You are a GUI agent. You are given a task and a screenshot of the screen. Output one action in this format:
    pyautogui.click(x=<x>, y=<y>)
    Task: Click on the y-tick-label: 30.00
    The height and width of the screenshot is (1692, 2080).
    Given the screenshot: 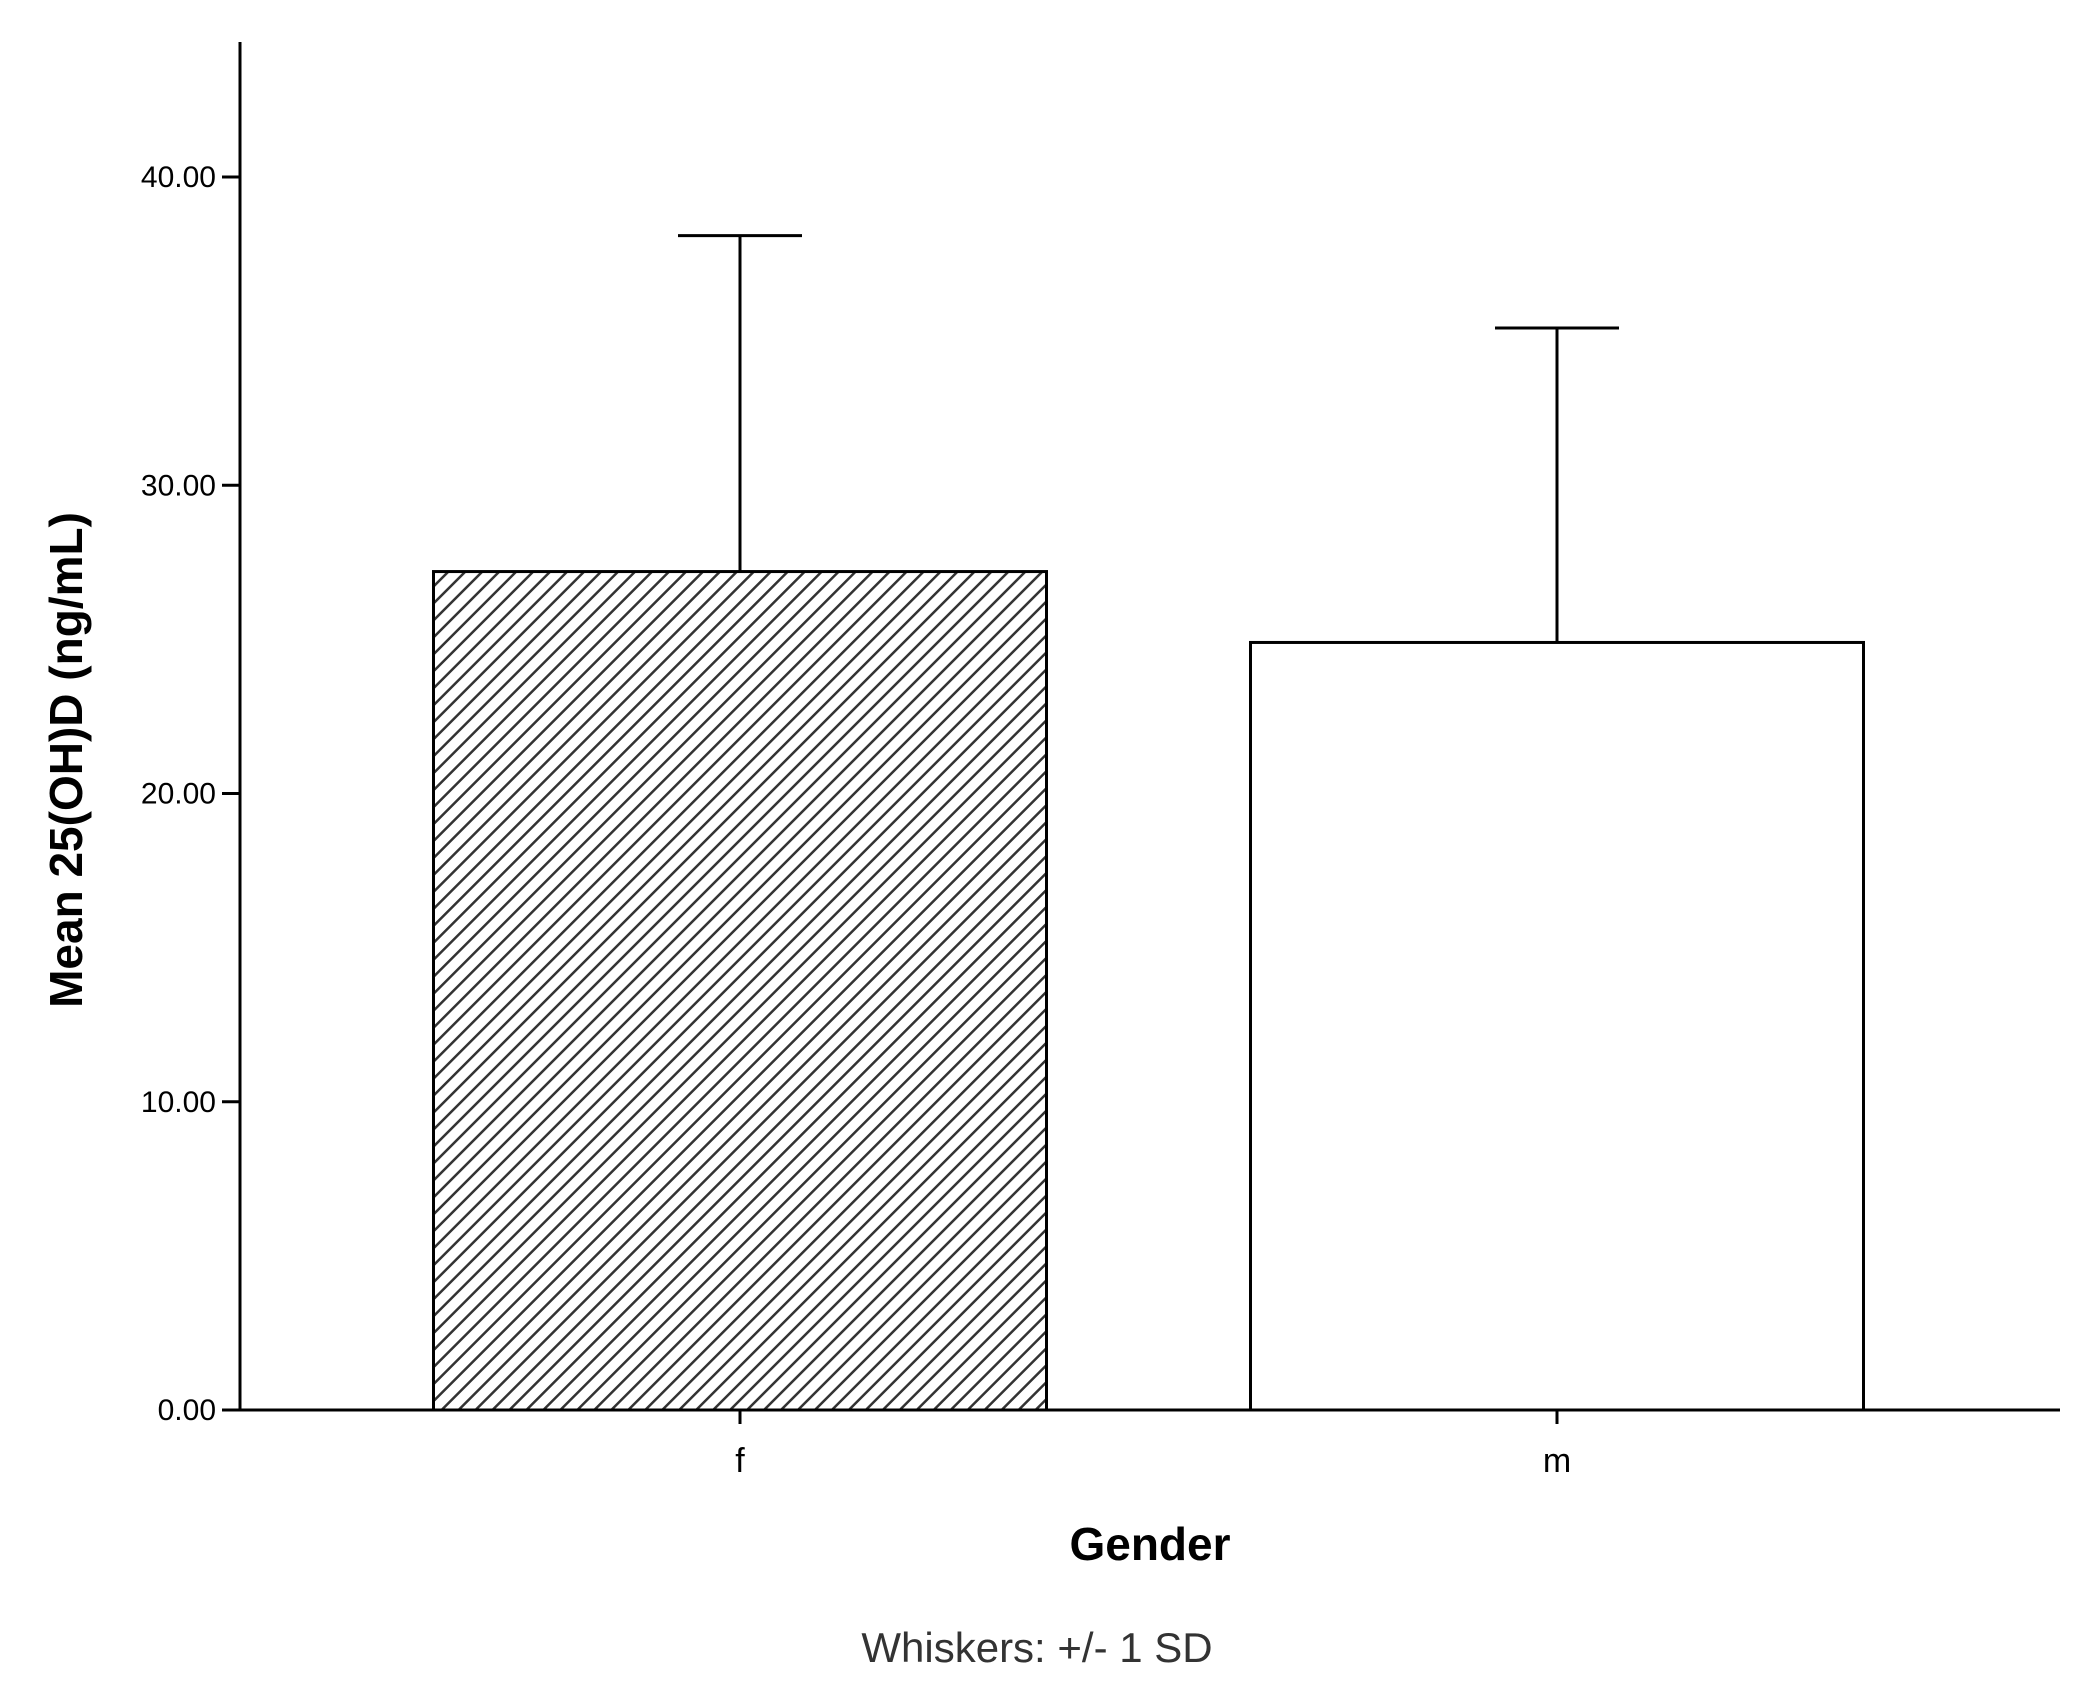 What is the action you would take?
    pyautogui.click(x=178, y=485)
    